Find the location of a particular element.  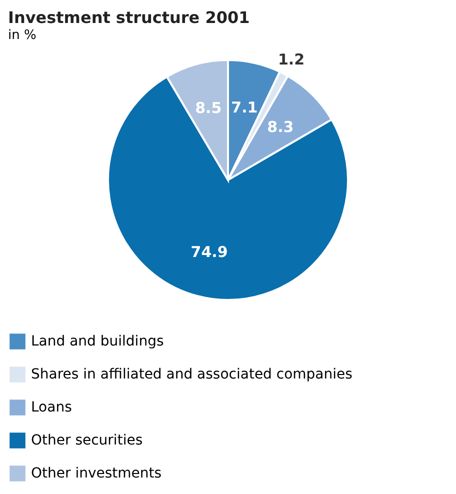

legend-label: Other investments is located at coordinates (96, 474).